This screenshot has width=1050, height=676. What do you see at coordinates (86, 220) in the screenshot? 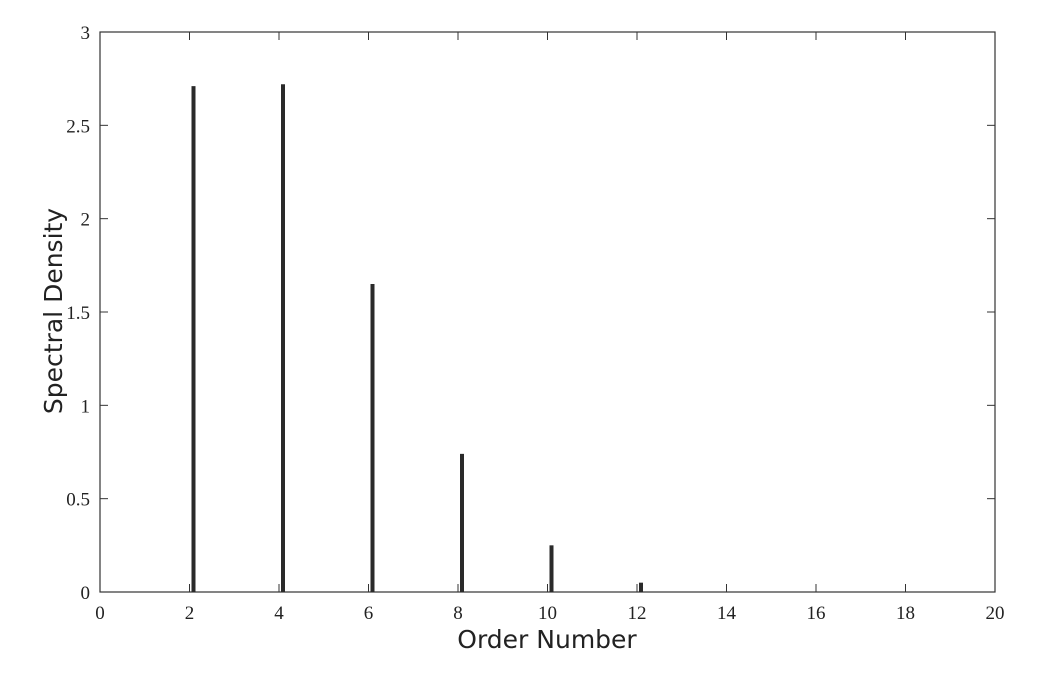
I see `y-tick-label: 2` at bounding box center [86, 220].